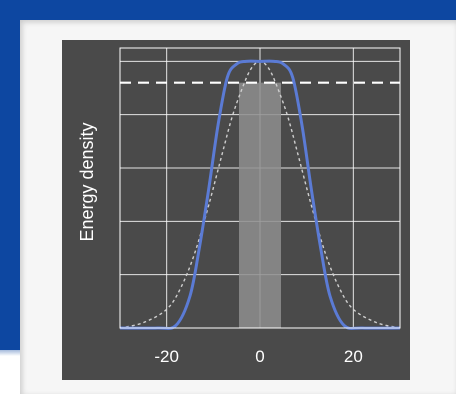 The height and width of the screenshot is (394, 456). I want to click on window-frame-left, so click(10, 175).